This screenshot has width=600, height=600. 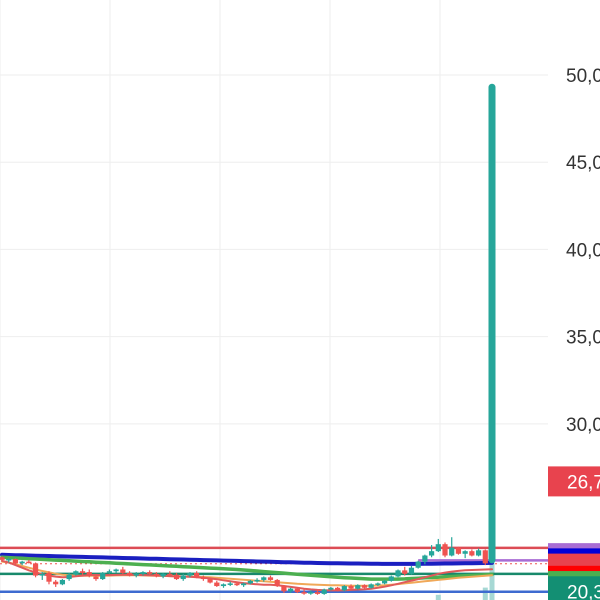 I want to click on price-badge-label: 26,7, so click(x=583, y=482).